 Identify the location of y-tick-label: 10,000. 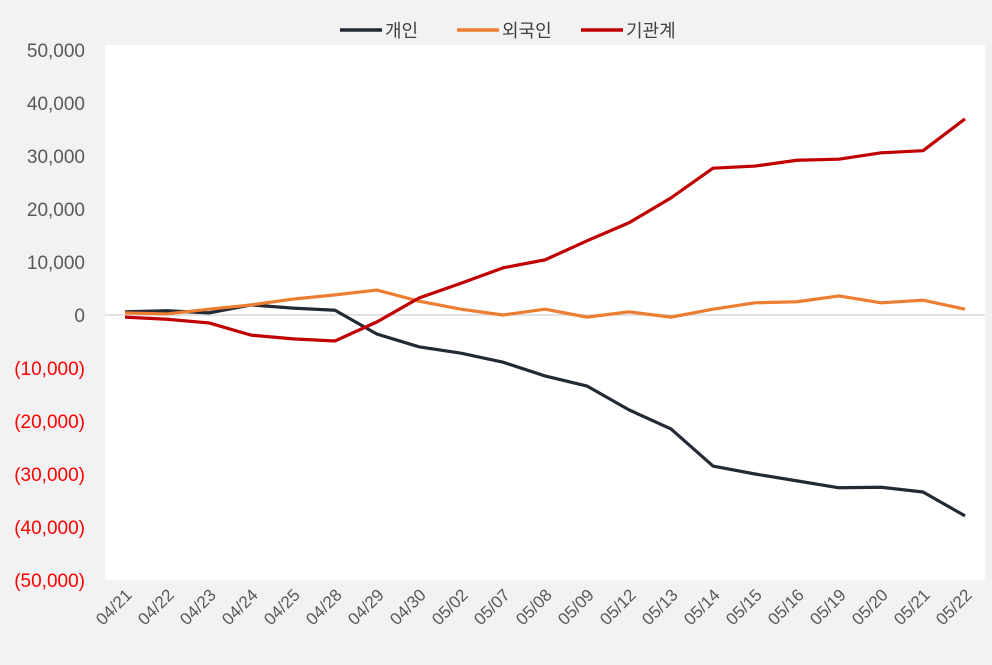
(56, 263).